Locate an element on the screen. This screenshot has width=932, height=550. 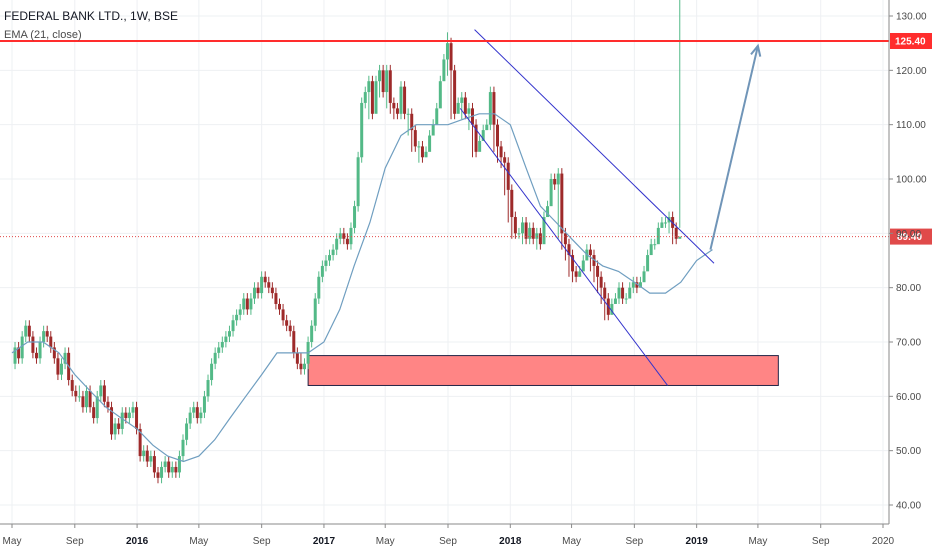
channel-lower-line is located at coordinates (563, 247).